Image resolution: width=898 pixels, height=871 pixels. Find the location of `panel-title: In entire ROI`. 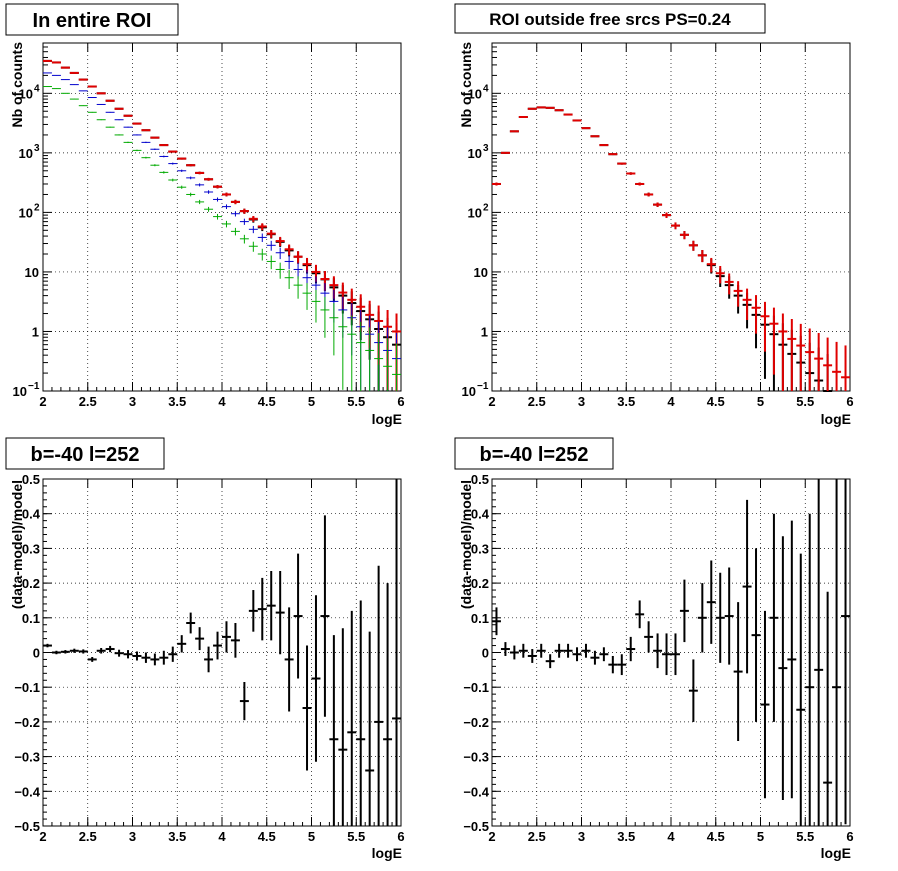

panel-title: In entire ROI is located at coordinates (92, 21).